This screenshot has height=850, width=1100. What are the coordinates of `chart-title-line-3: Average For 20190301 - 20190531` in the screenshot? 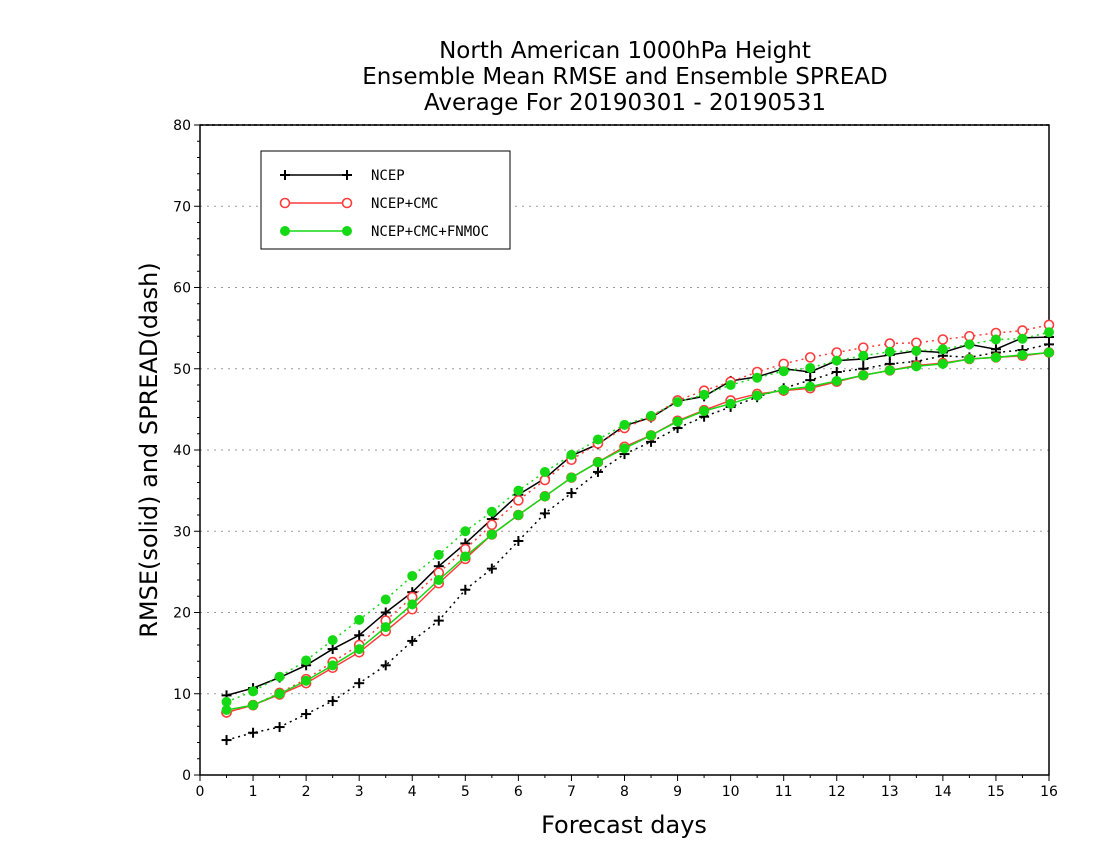 It's located at (625, 103).